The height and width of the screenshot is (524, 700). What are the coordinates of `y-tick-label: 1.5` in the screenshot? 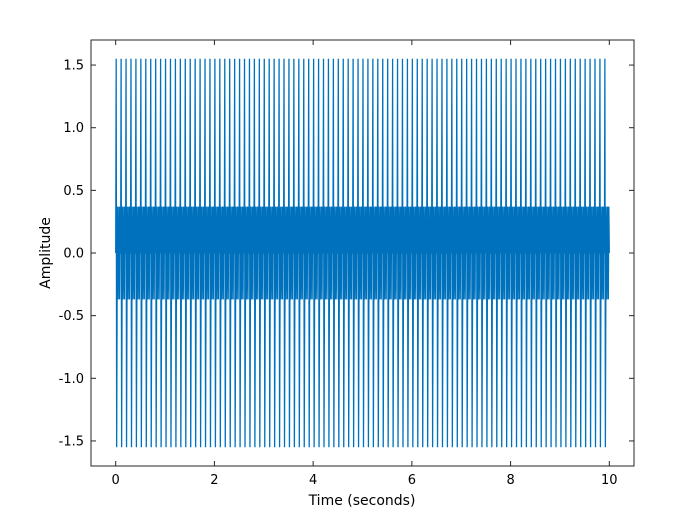 It's located at (73, 66).